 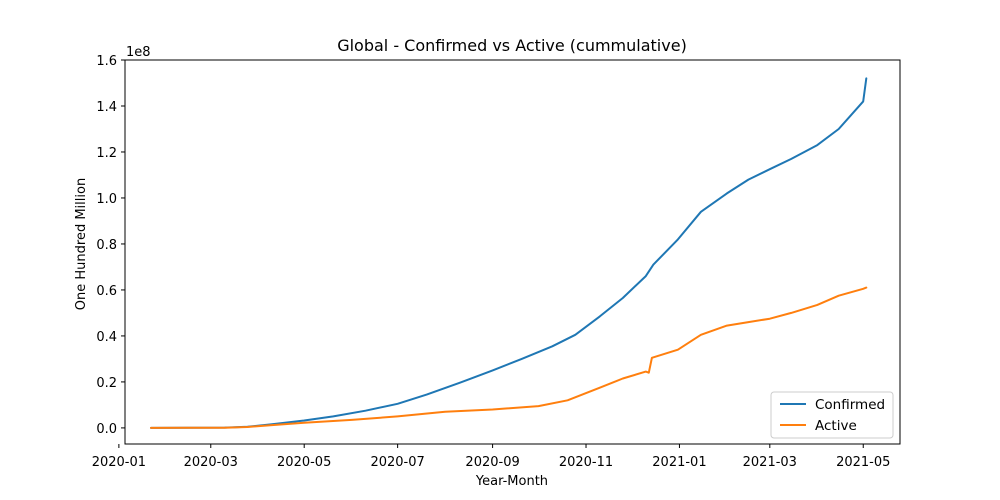 I want to click on y-tick-label: 0.8, so click(x=106, y=245).